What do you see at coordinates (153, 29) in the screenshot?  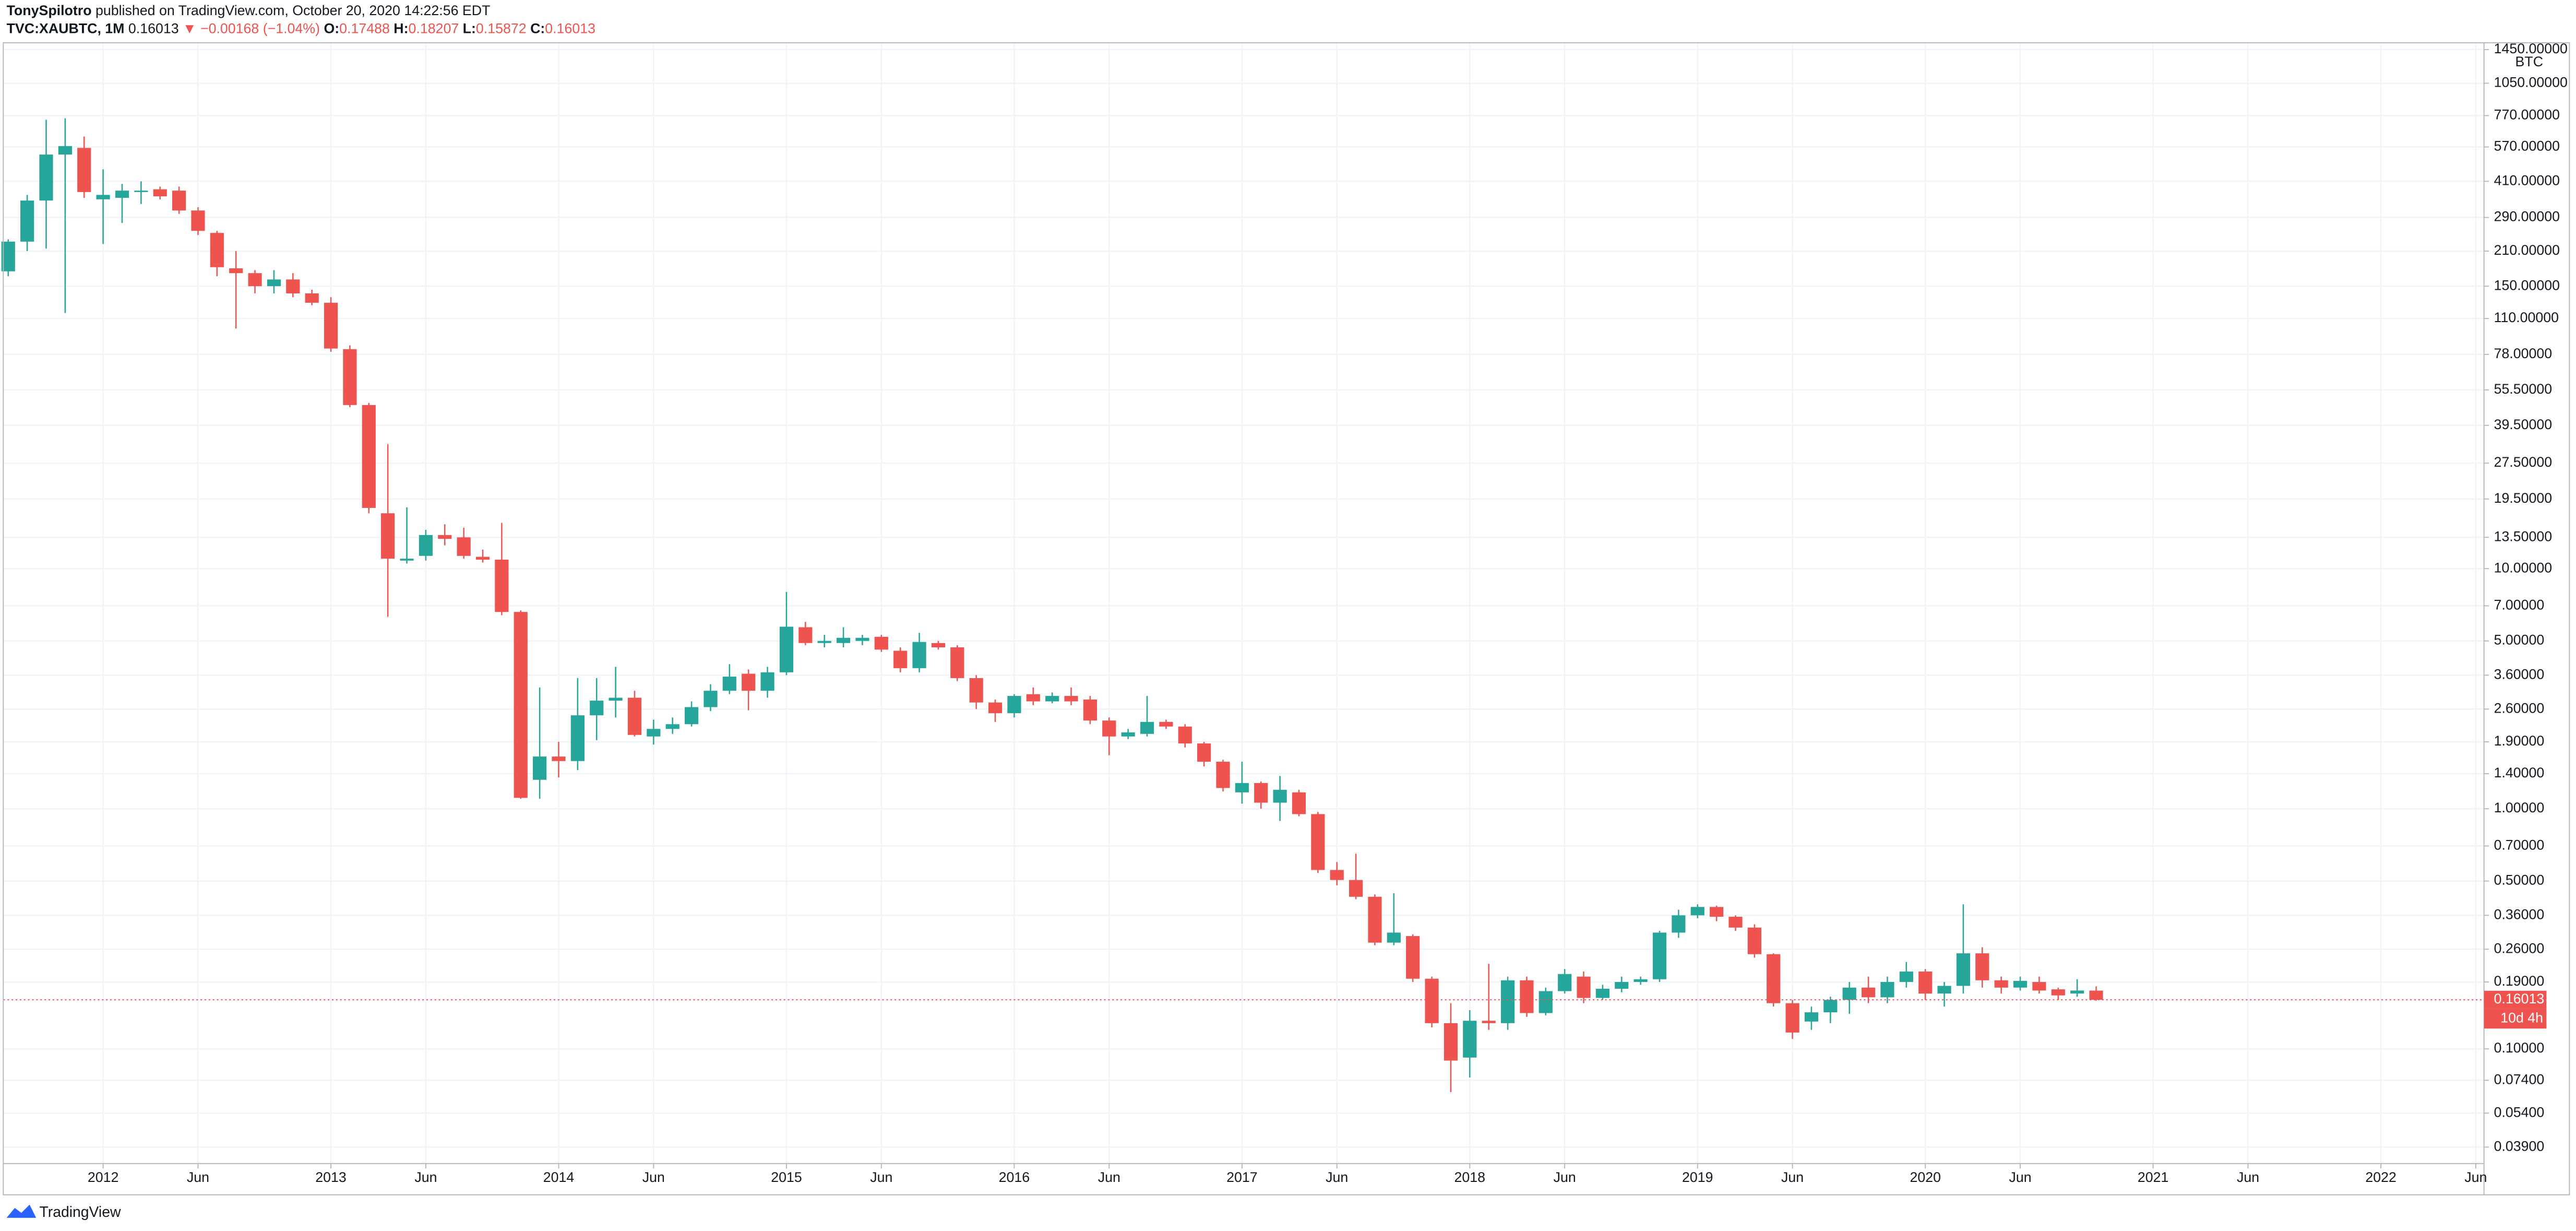 I see `last: 0.16013` at bounding box center [153, 29].